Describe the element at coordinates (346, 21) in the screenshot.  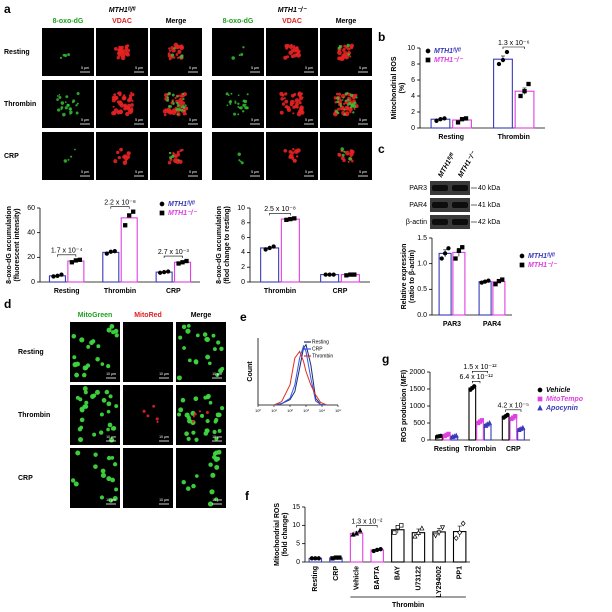
I see `column-header: Merge` at that location.